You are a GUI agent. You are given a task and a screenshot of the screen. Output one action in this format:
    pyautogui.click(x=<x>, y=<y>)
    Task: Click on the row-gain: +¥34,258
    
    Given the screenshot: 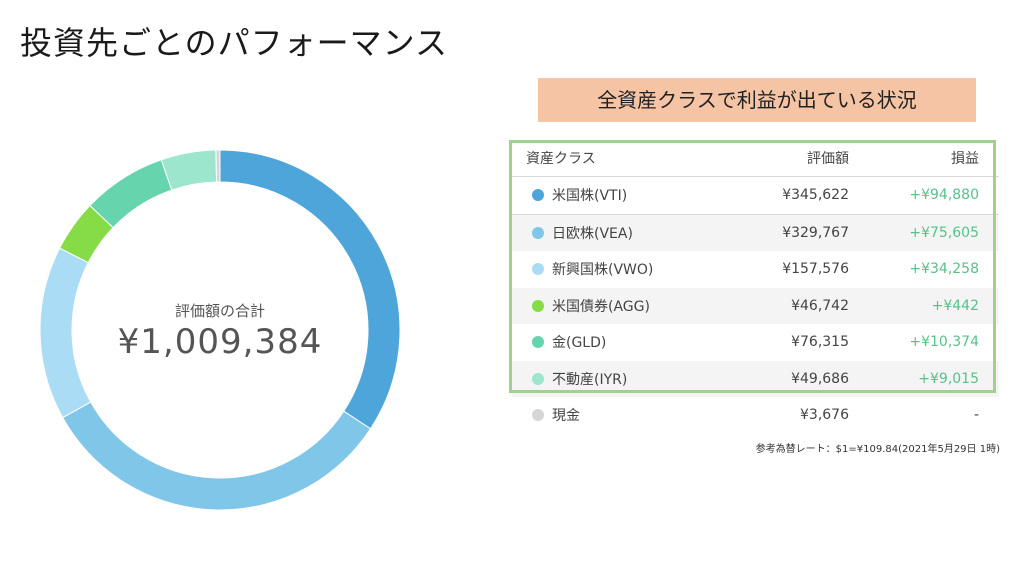 What is the action you would take?
    pyautogui.click(x=944, y=269)
    